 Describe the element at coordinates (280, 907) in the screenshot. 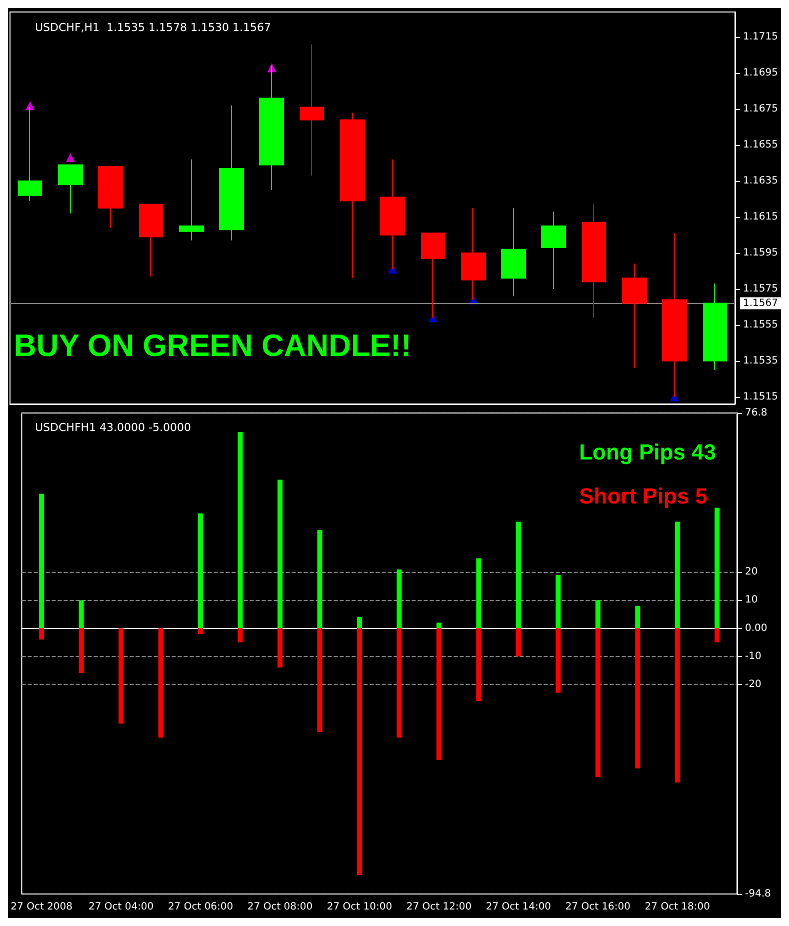

I see `x-tick-label: 27 Oct 08:00` at that location.